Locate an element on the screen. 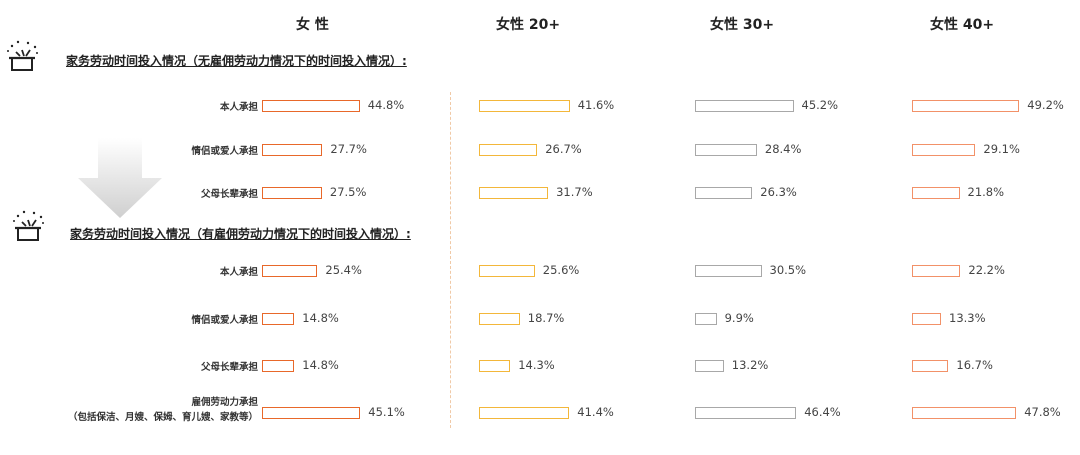 This screenshot has height=455, width=1080. value-label-female-30-g0-r2: 26.3% is located at coordinates (778, 192).